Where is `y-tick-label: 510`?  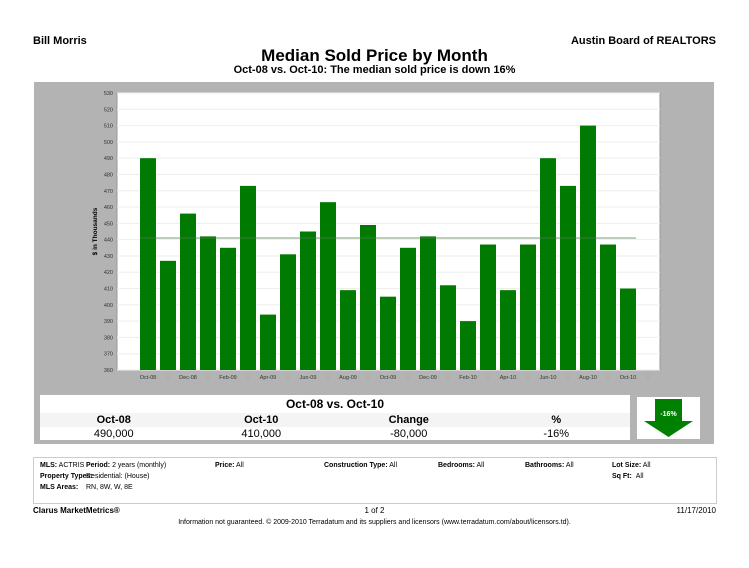 y-tick-label: 510 is located at coordinates (108, 127).